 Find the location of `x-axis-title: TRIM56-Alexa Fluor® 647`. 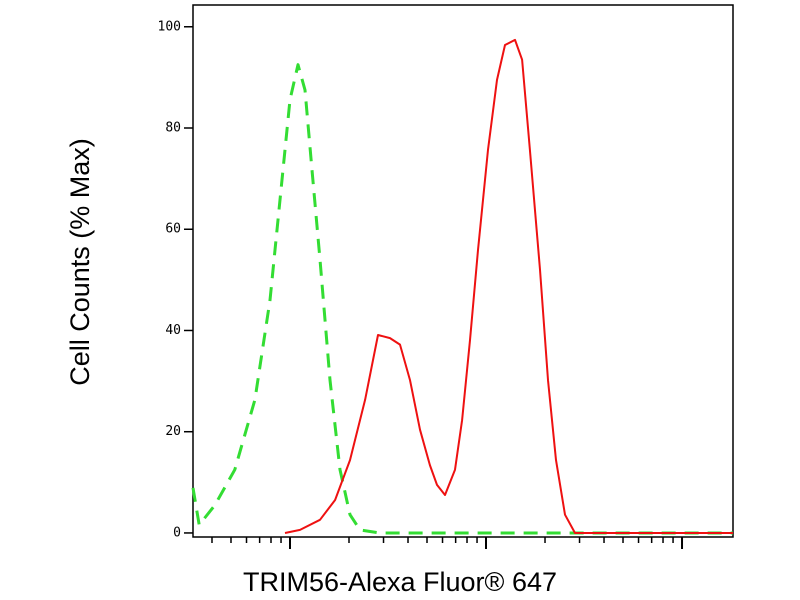

x-axis-title: TRIM56-Alexa Fluor® 647 is located at coordinates (400, 582).